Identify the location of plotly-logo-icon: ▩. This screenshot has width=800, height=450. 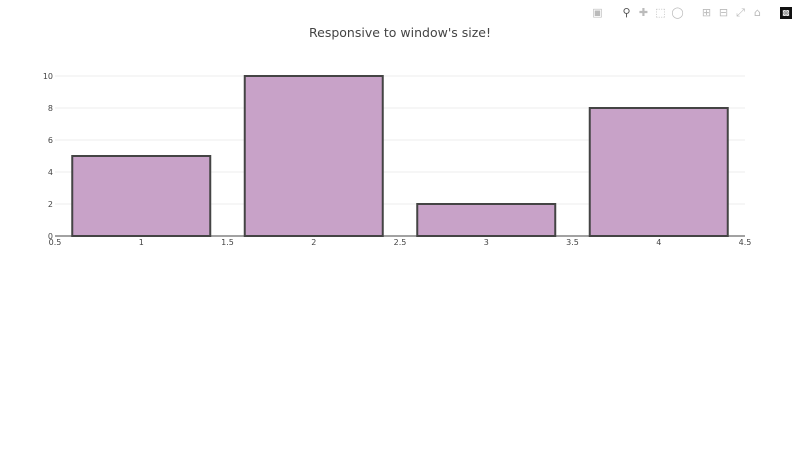
(786, 12).